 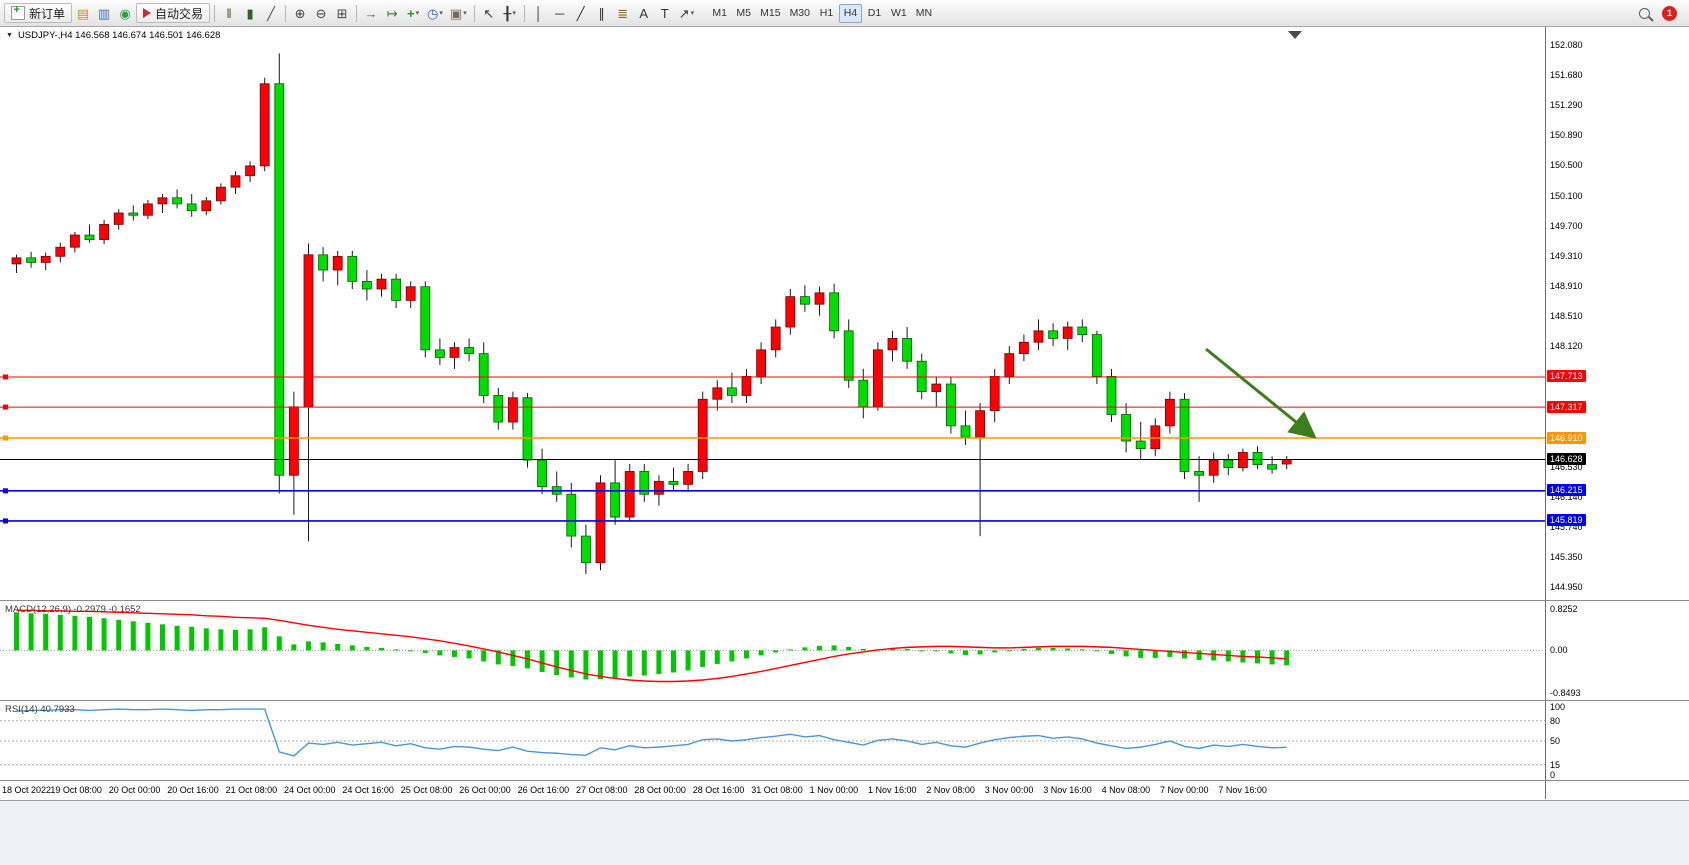 What do you see at coordinates (321, 13) in the screenshot?
I see `zoom-out-button: ⊖` at bounding box center [321, 13].